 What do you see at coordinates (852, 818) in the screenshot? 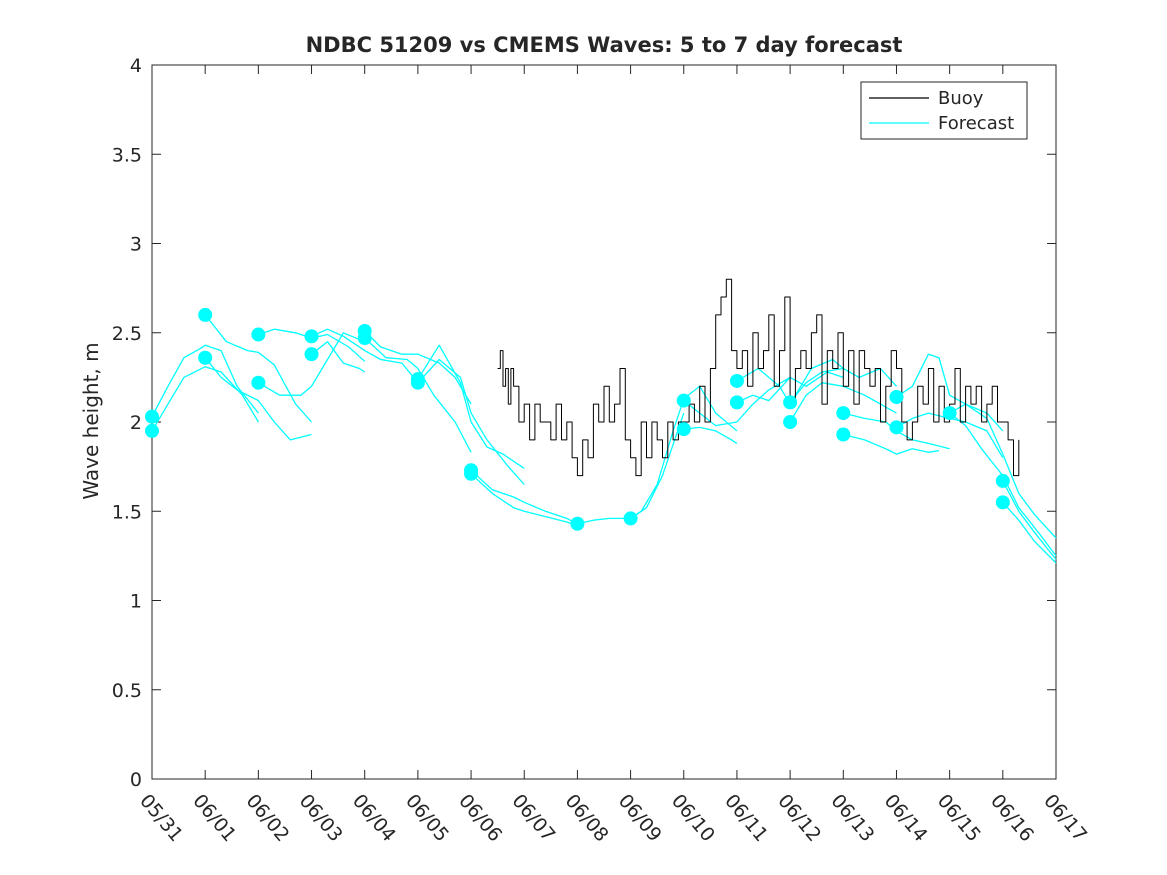
I see `x-tick-label: 06/13` at bounding box center [852, 818].